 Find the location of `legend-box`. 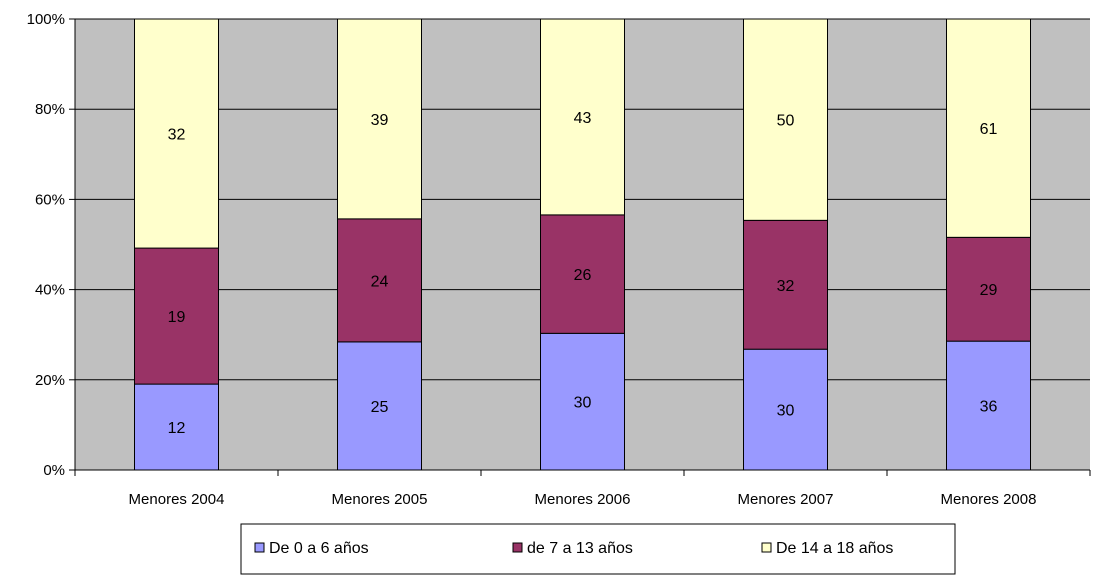

legend-box is located at coordinates (598, 549).